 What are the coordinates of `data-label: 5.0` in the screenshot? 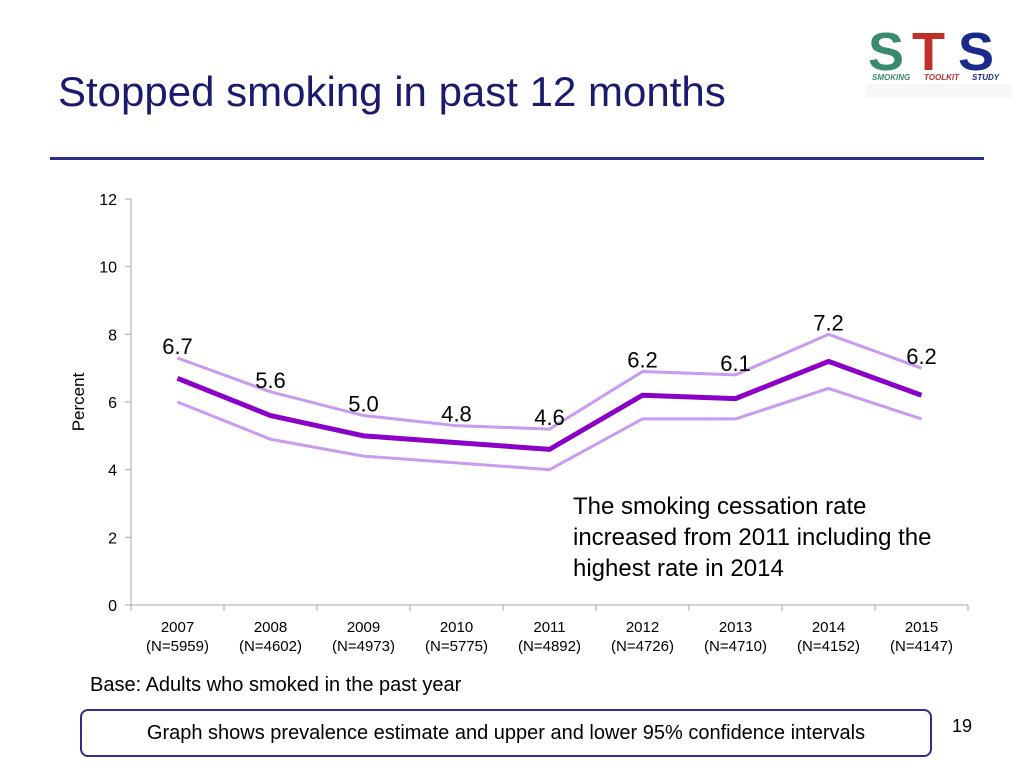 It's located at (363, 404).